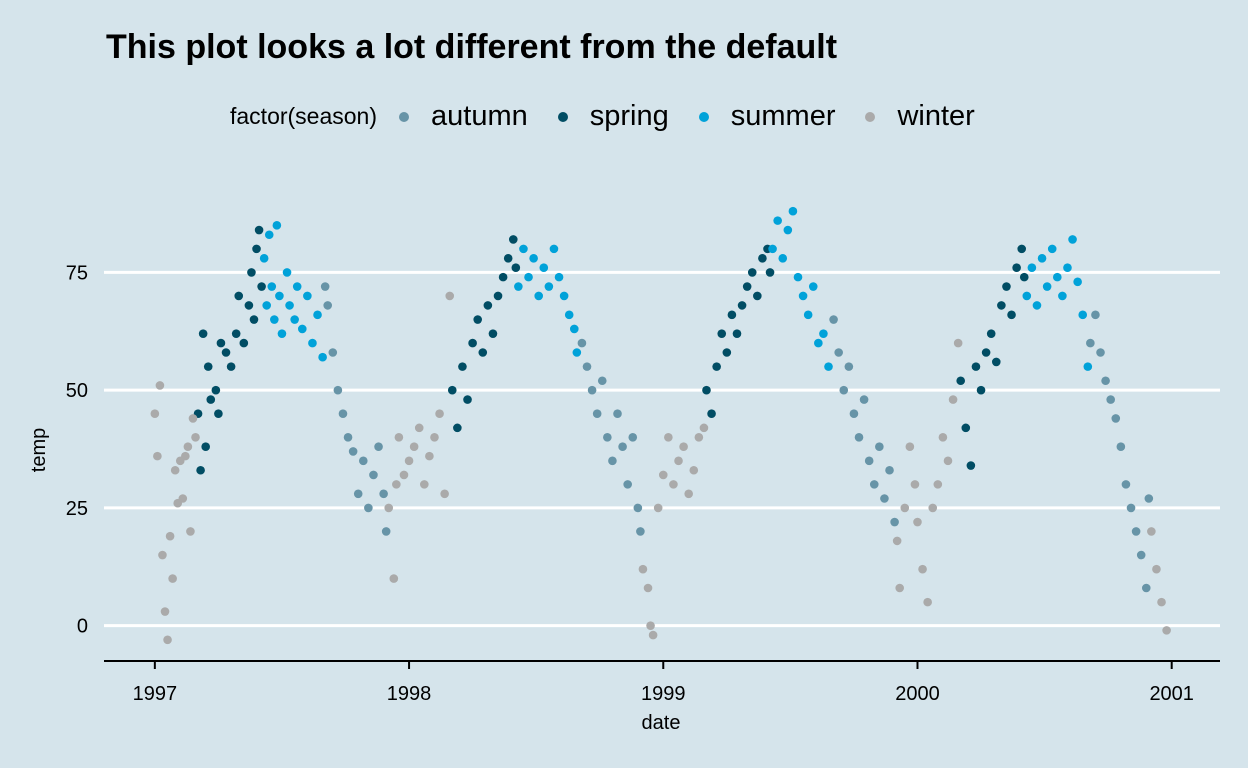 This screenshot has width=1248, height=768. What do you see at coordinates (463, 116) in the screenshot?
I see `legend-item-autumn: autumn` at bounding box center [463, 116].